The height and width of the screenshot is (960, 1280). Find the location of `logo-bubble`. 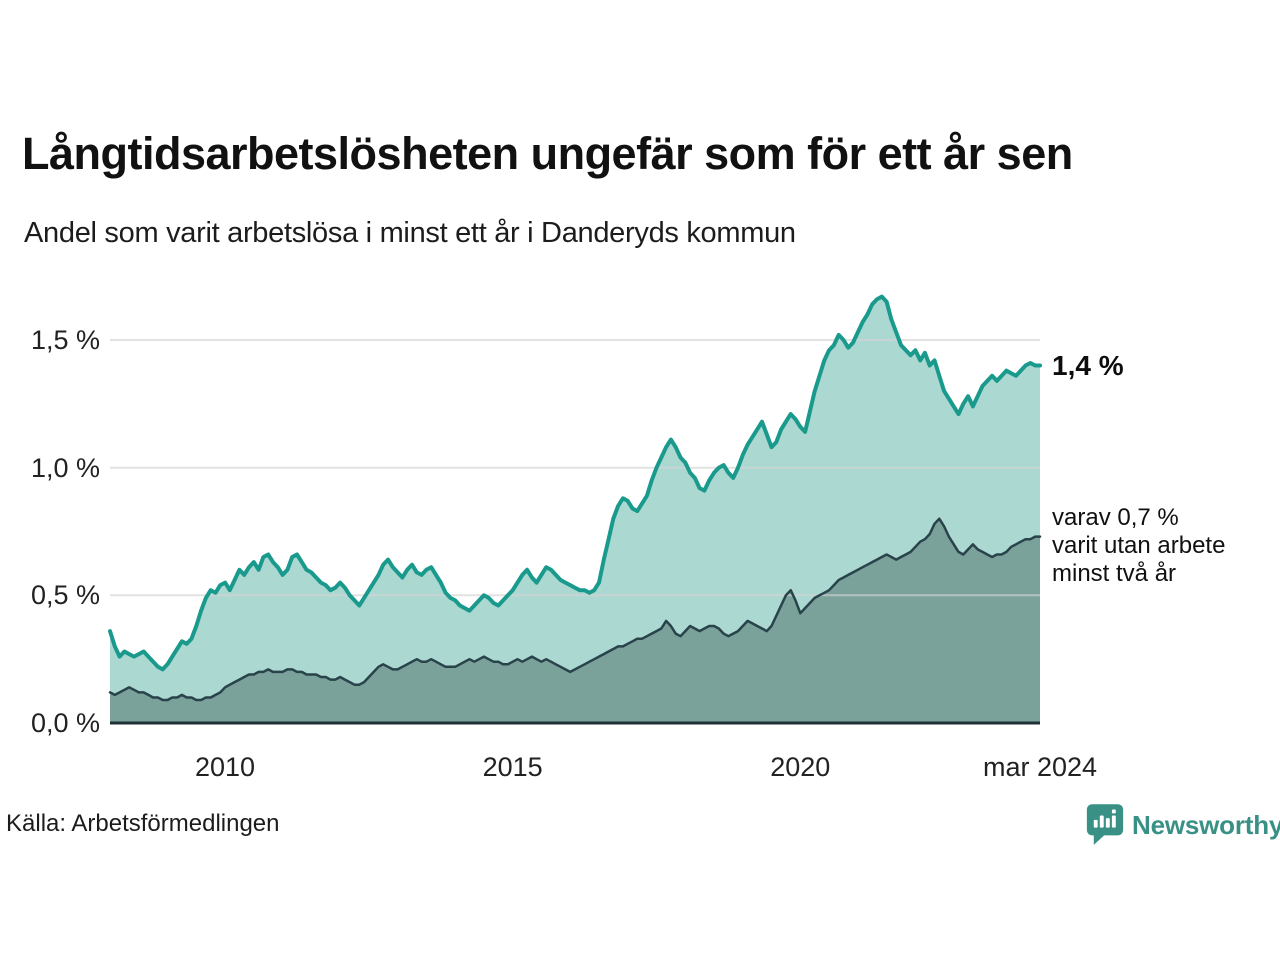

logo-bubble is located at coordinates (1105, 824).